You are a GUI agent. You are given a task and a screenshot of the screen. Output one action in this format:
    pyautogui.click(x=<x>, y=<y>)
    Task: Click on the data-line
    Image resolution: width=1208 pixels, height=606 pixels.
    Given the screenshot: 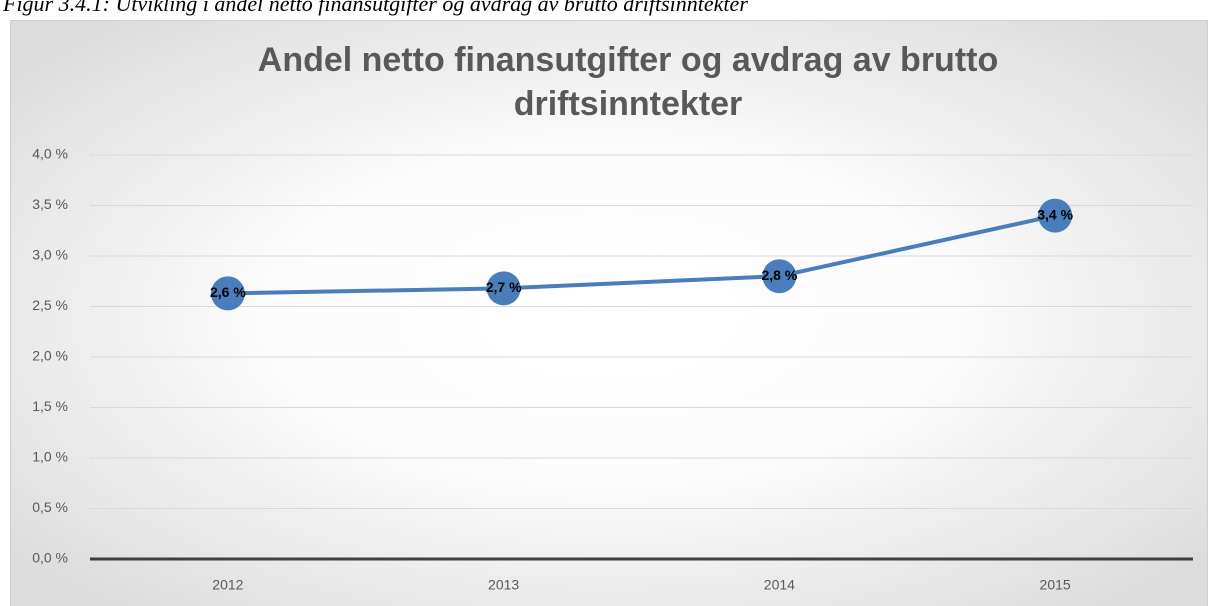 What is the action you would take?
    pyautogui.click(x=641, y=254)
    